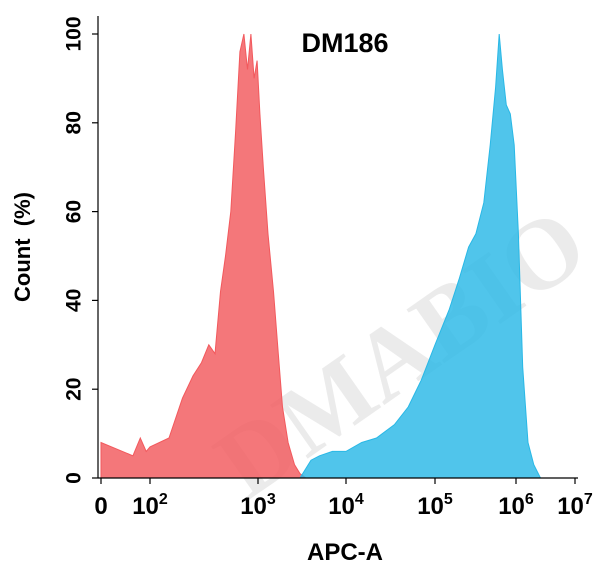  Describe the element at coordinates (74, 389) in the screenshot. I see `y-tick-label: 20` at that location.